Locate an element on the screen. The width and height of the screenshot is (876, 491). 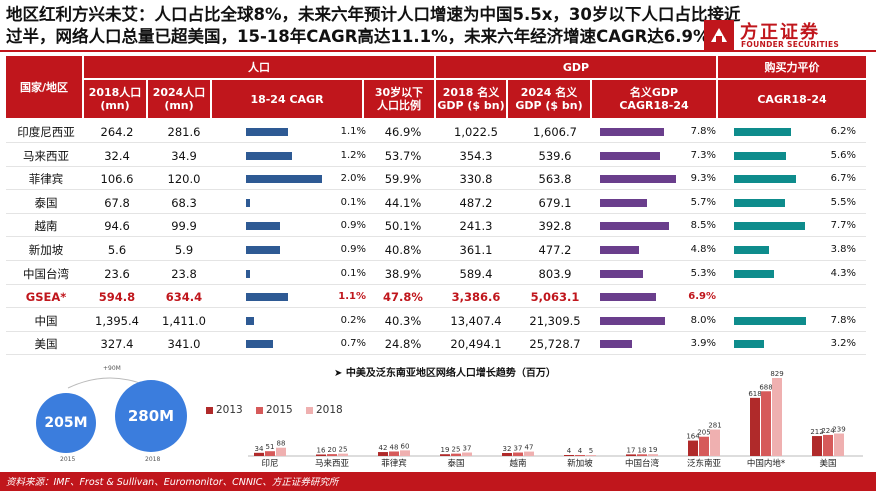
category-label: 新加坡 is located at coordinates (580, 463).